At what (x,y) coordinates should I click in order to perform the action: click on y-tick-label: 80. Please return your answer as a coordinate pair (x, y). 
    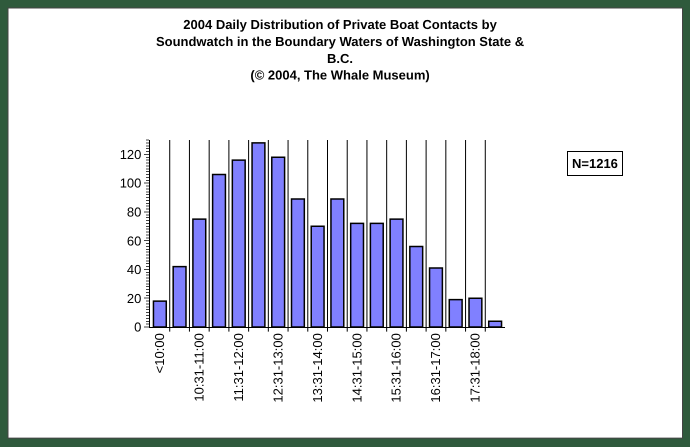
    Looking at the image, I should click on (134, 212).